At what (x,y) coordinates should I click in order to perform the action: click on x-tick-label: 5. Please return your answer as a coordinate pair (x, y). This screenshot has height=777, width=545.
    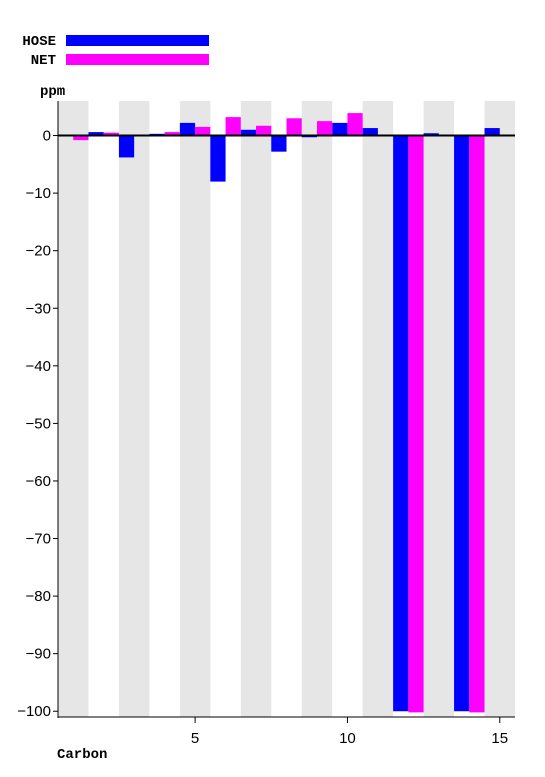
    Looking at the image, I should click on (195, 738).